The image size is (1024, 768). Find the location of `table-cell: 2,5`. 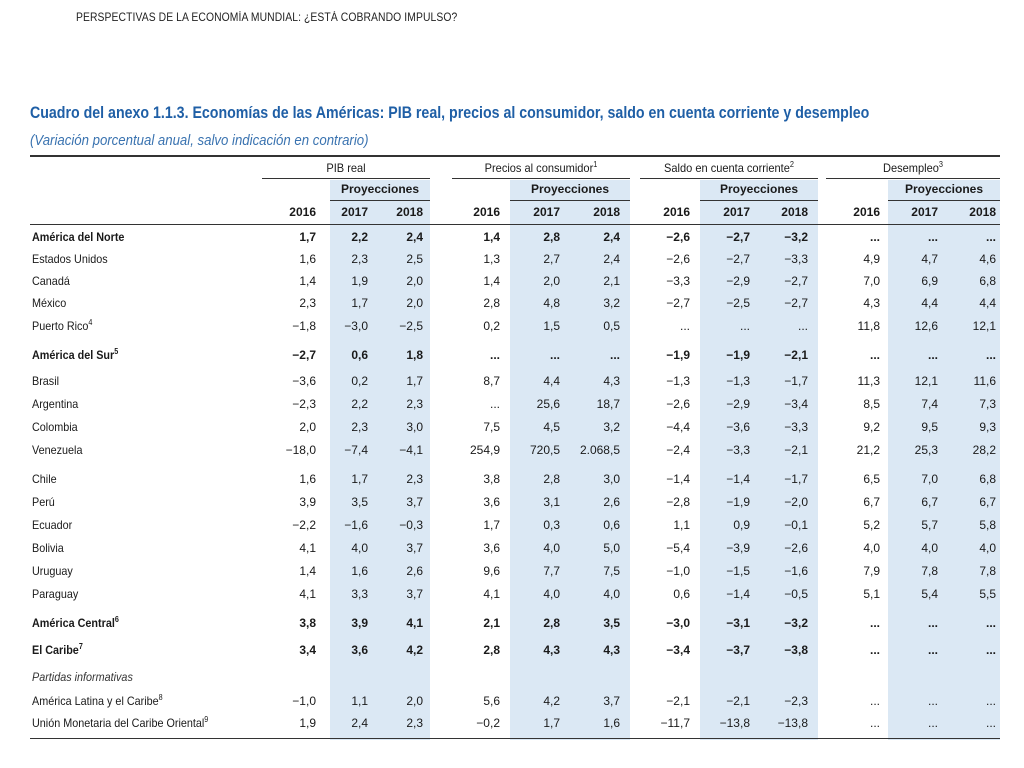

table-cell: 2,5 is located at coordinates (414, 259).